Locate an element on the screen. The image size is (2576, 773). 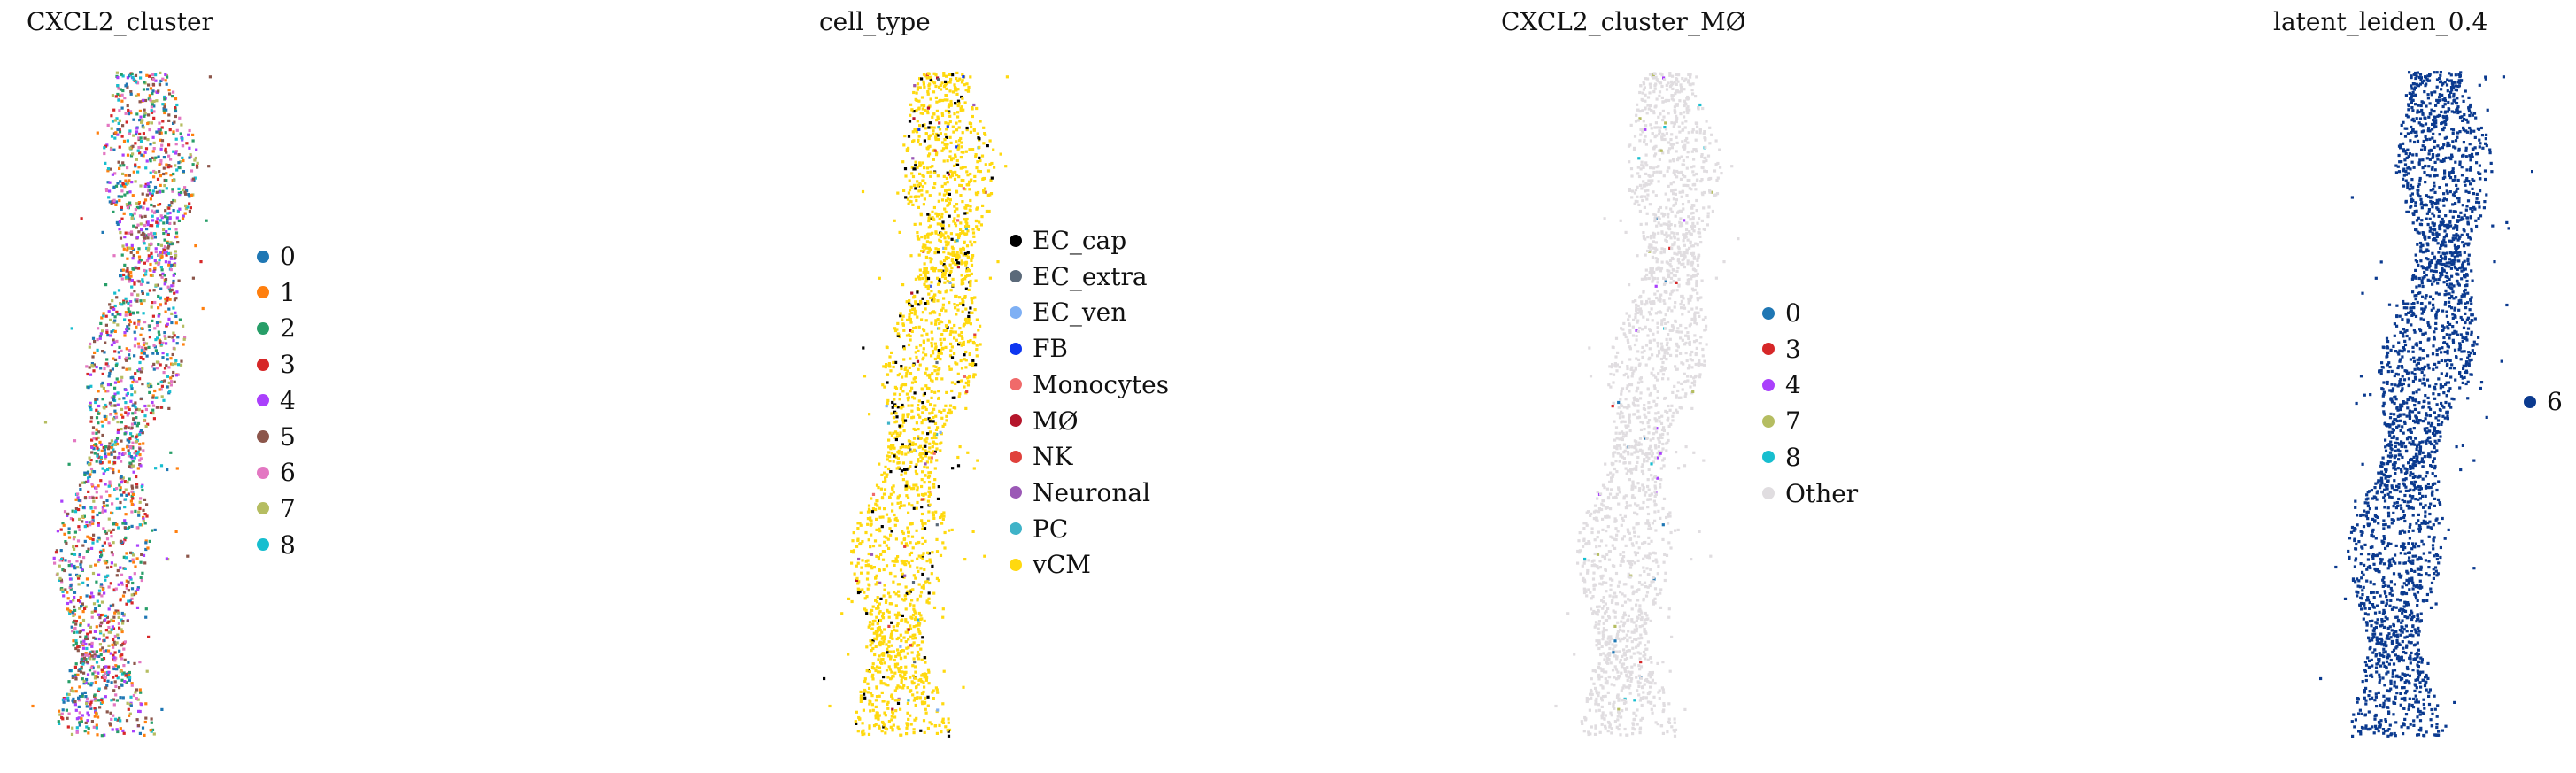
legend-marker is located at coordinates (263, 545).